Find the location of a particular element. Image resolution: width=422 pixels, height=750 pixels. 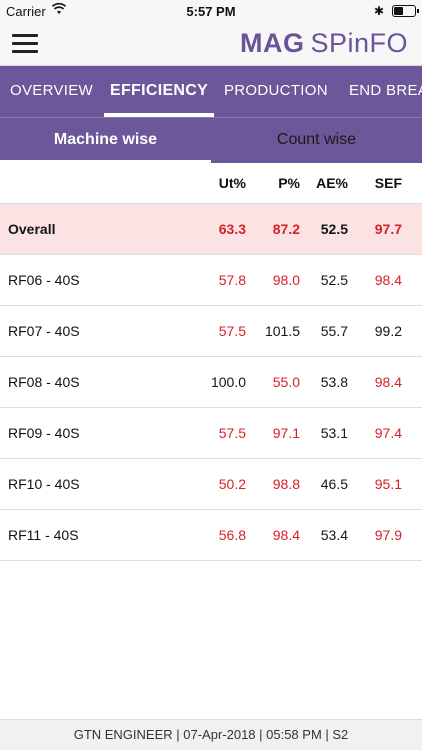

battery-icon is located at coordinates (405, 11).